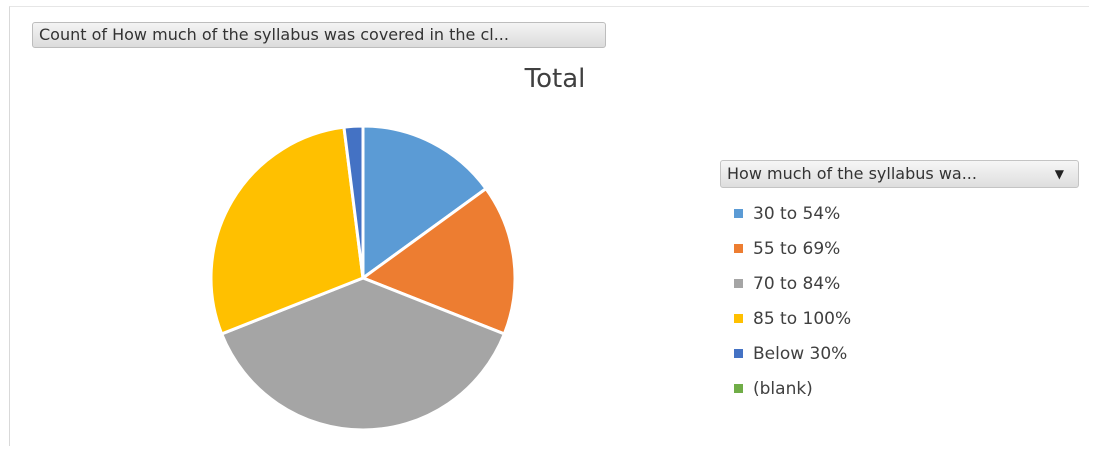  I want to click on legend-label: (blank), so click(783, 388).